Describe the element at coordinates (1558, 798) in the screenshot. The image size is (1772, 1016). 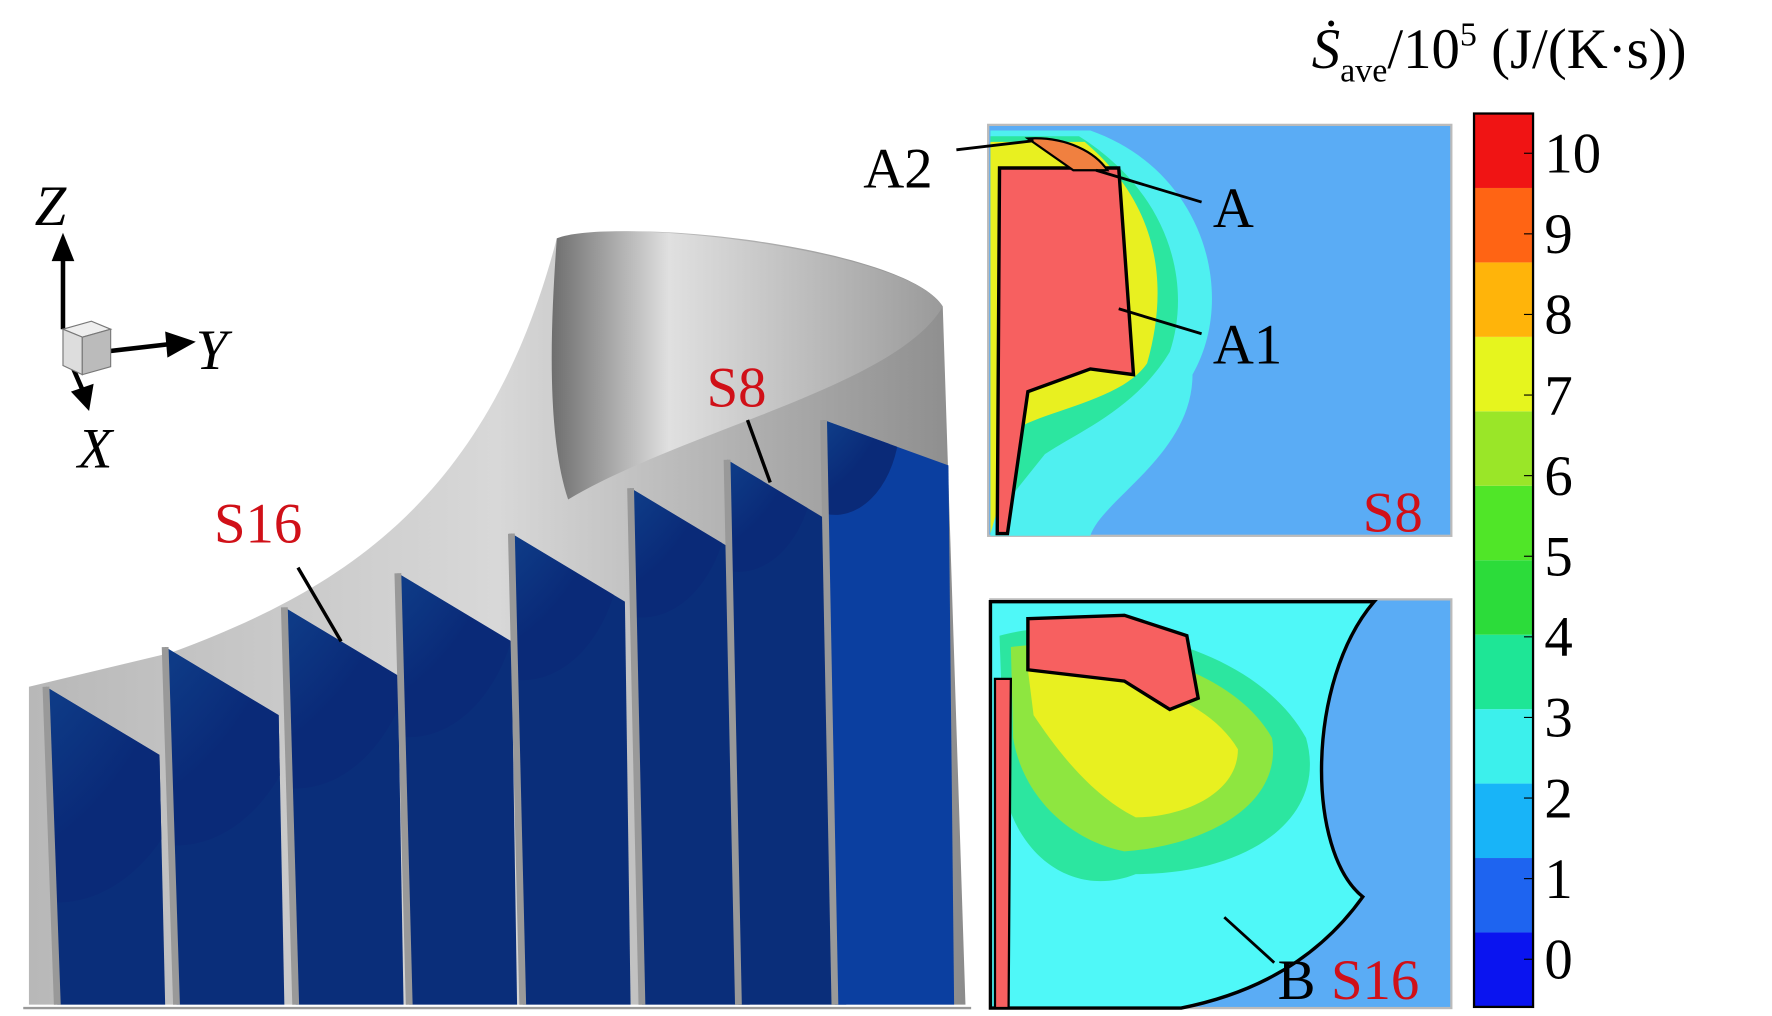
I see `colorbar-tick-label: 2` at that location.